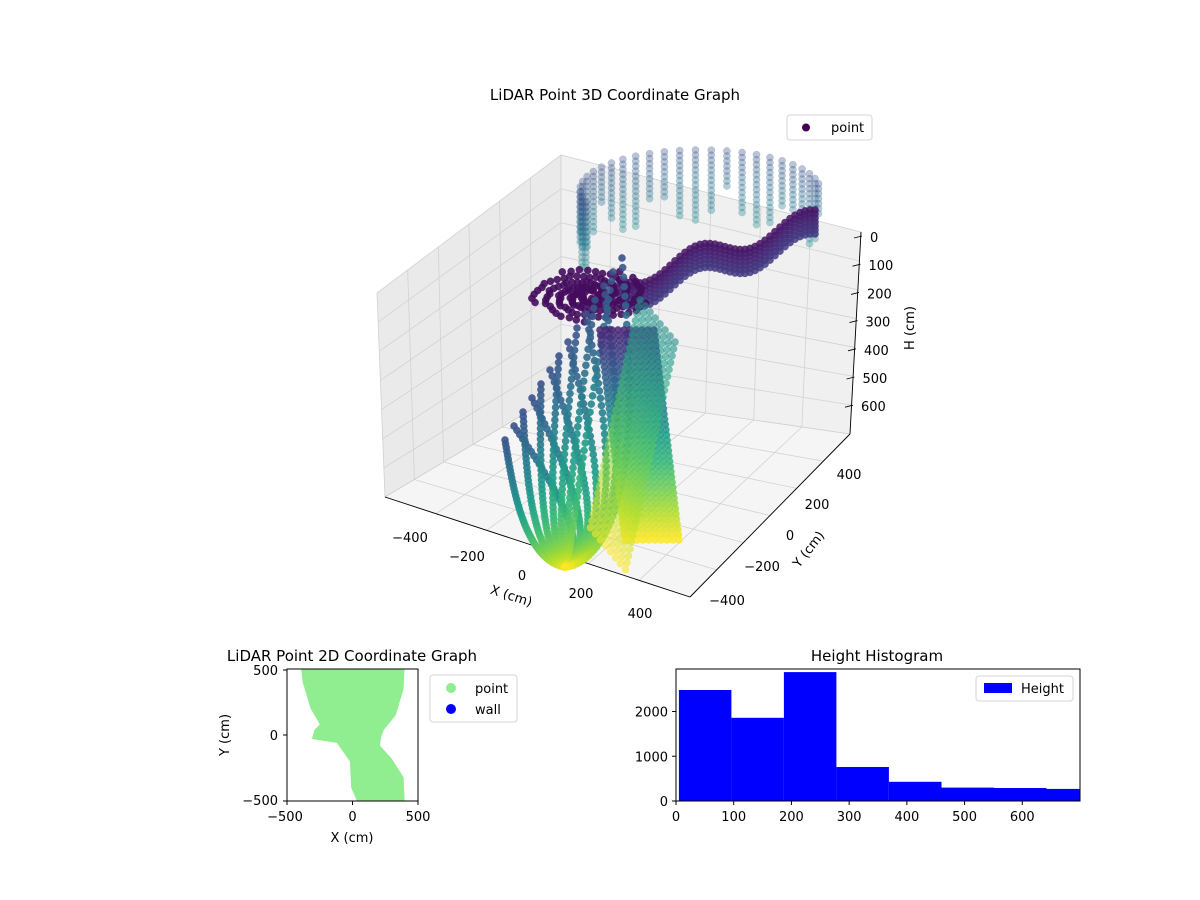  What do you see at coordinates (876, 351) in the screenshot?
I see `z3d-tick: 400` at bounding box center [876, 351].